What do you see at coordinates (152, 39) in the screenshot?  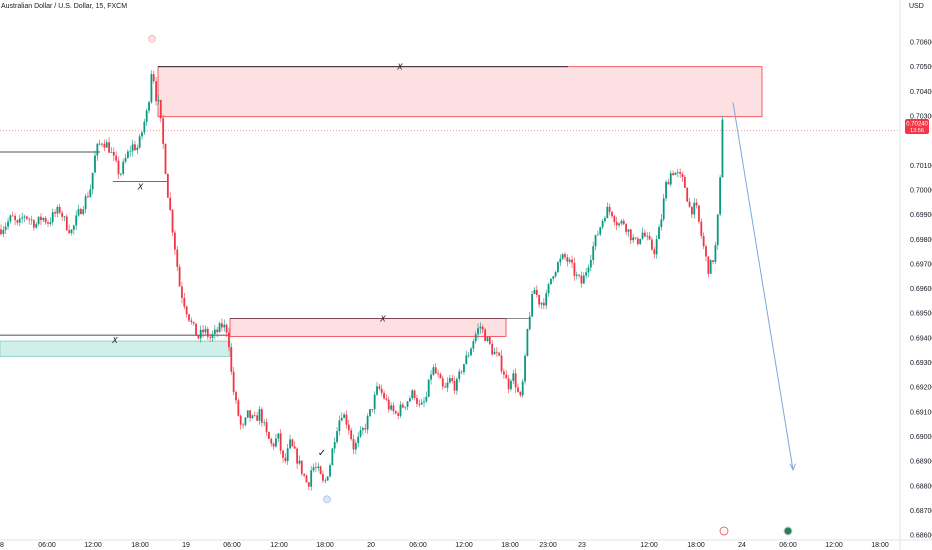 I see `pivot-high-marker` at bounding box center [152, 39].